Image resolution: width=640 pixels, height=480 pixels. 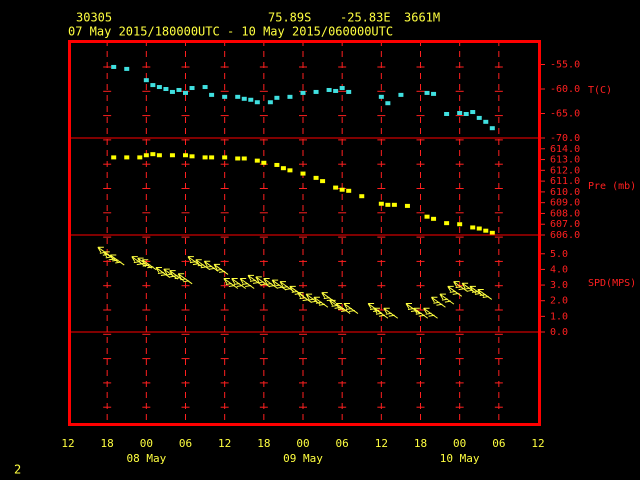 What do you see at coordinates (565, 89) in the screenshot?
I see `y-tick-label: -60.0` at bounding box center [565, 89].